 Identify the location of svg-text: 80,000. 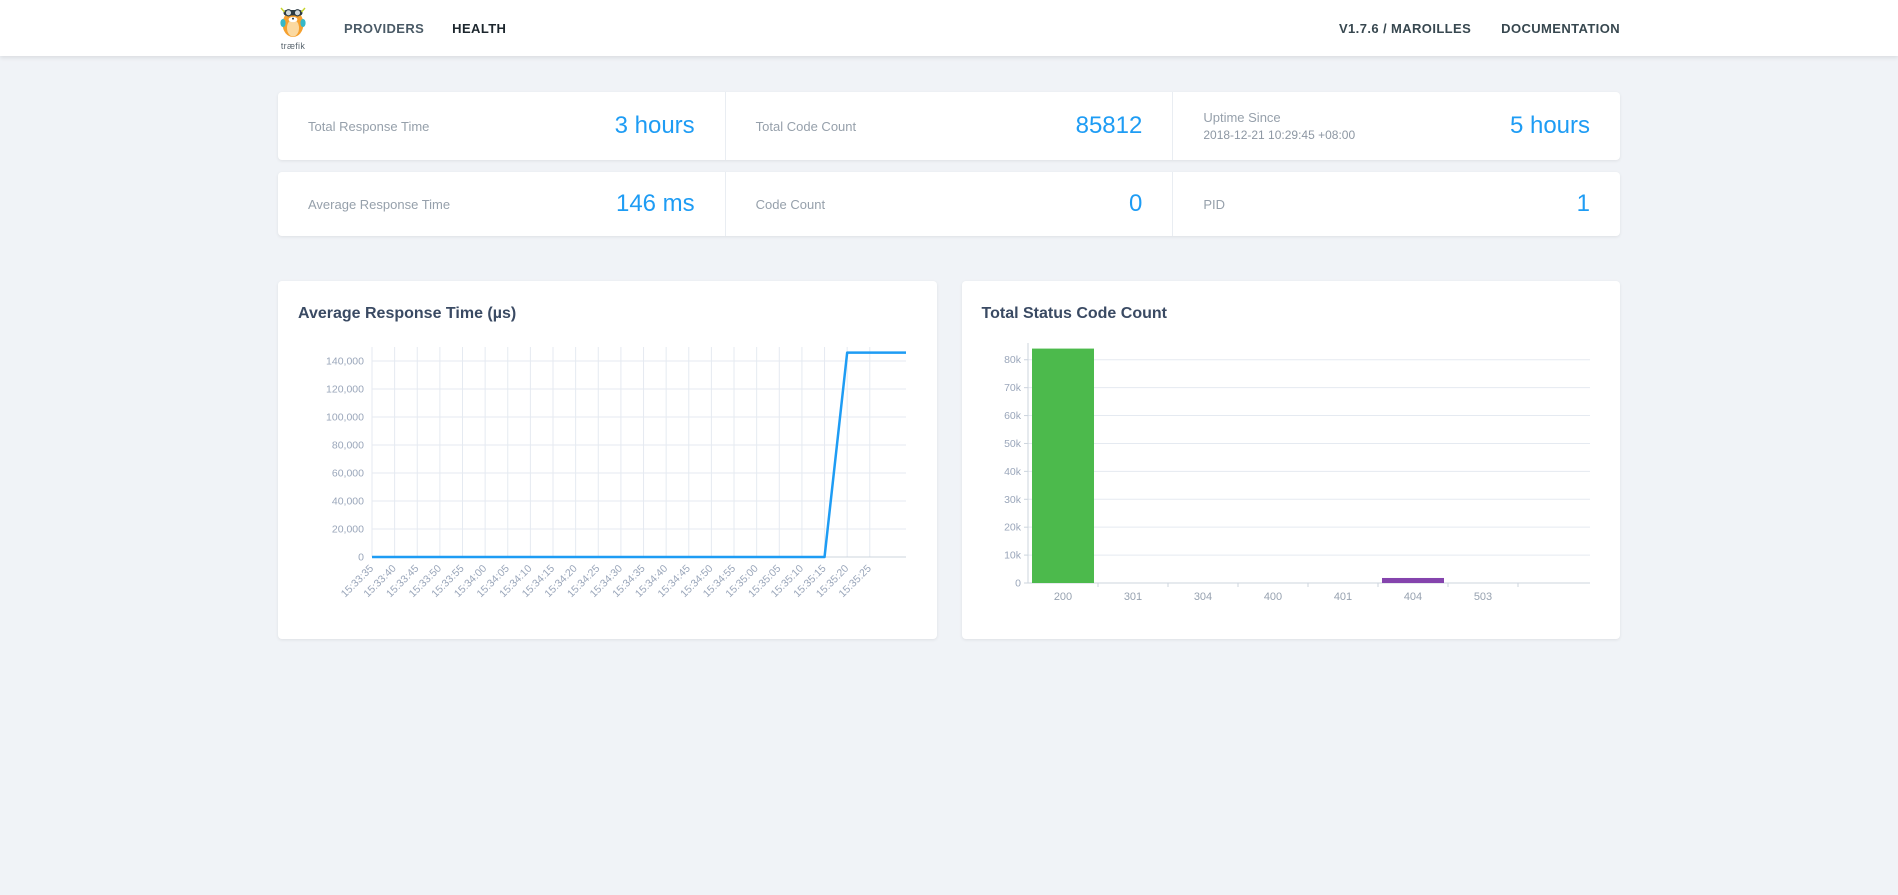
(348, 446).